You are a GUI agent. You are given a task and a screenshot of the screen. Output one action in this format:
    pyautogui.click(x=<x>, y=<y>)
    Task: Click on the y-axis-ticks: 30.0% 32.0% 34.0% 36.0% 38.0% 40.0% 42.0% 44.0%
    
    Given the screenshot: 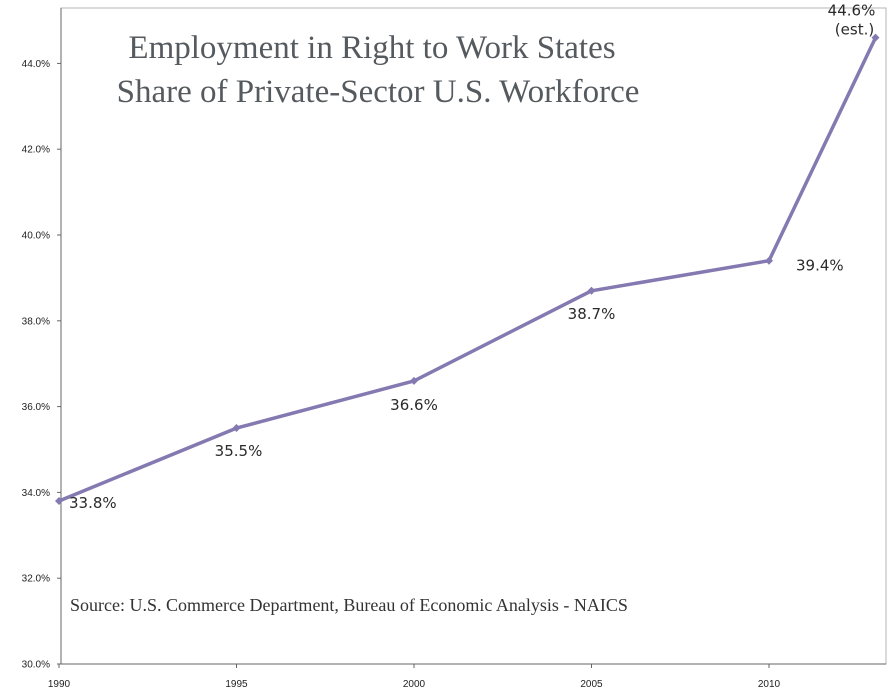 What is the action you would take?
    pyautogui.click(x=41, y=365)
    